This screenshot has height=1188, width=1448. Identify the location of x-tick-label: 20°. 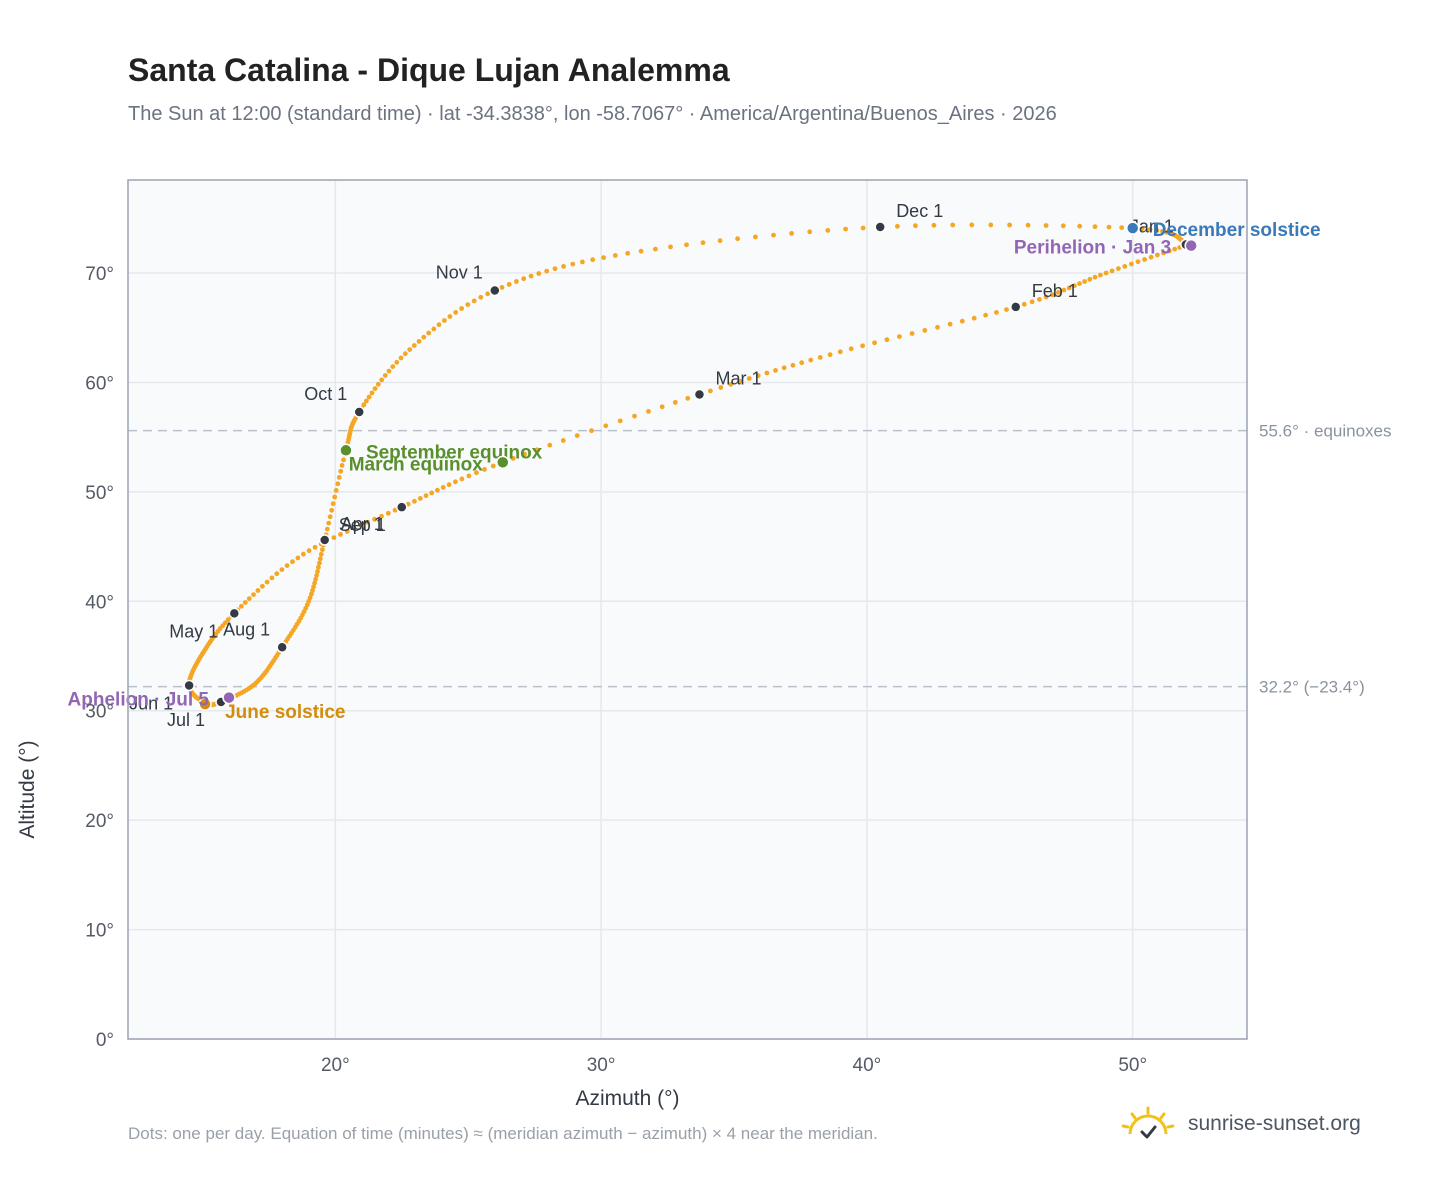
(335, 1065).